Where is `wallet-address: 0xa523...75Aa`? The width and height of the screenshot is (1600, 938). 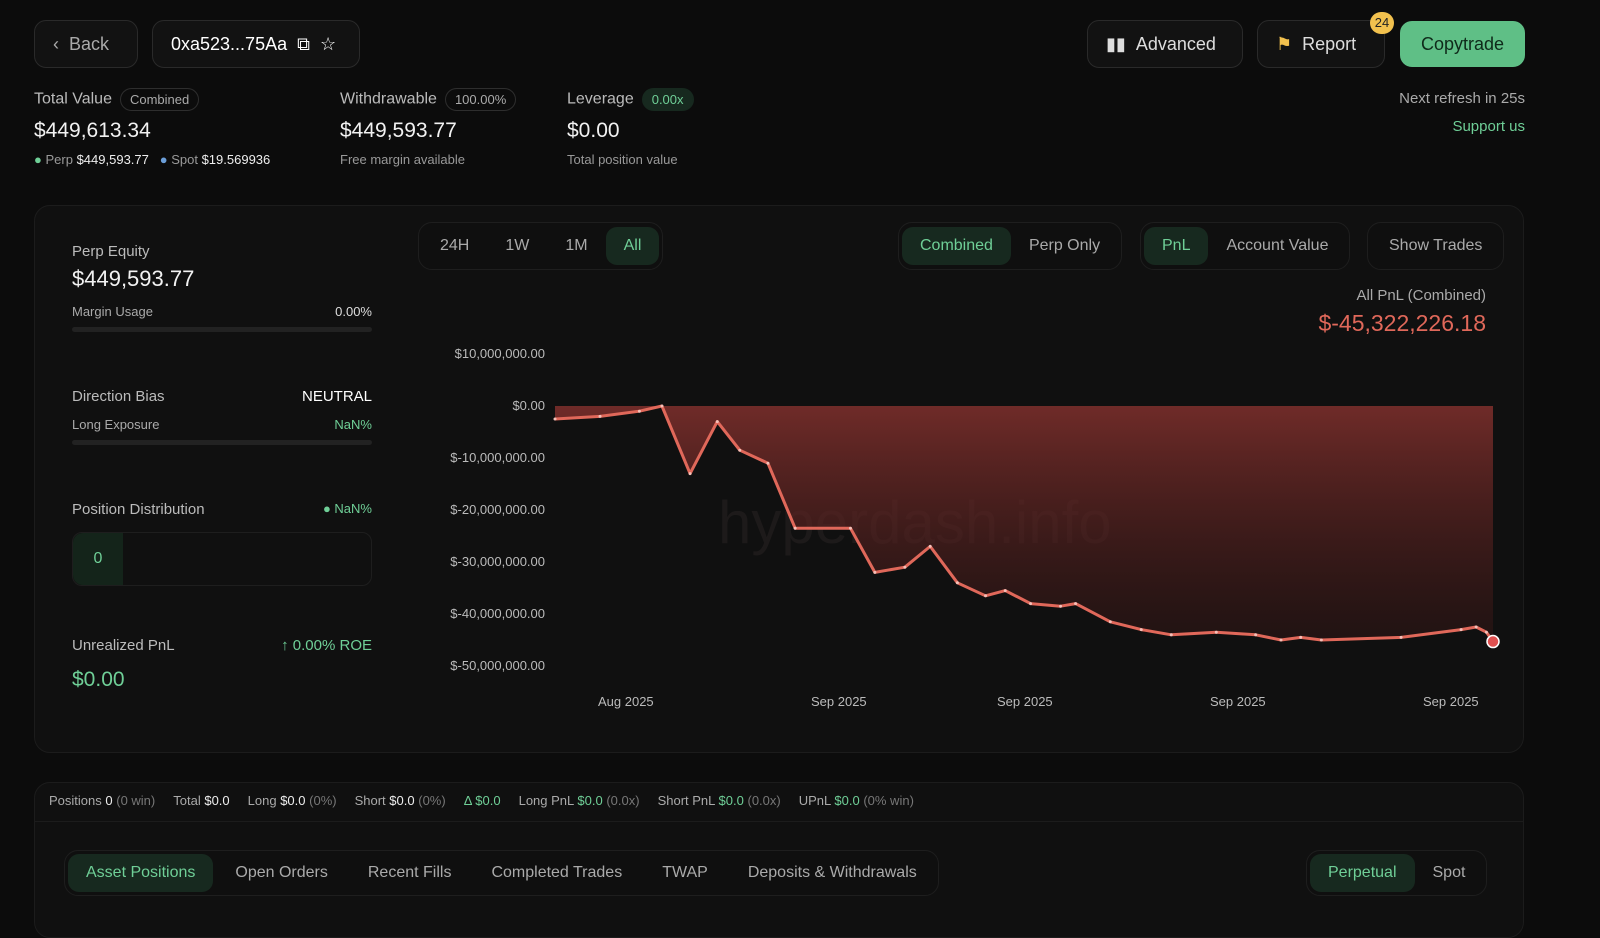 wallet-address: 0xa523...75Aa is located at coordinates (229, 43).